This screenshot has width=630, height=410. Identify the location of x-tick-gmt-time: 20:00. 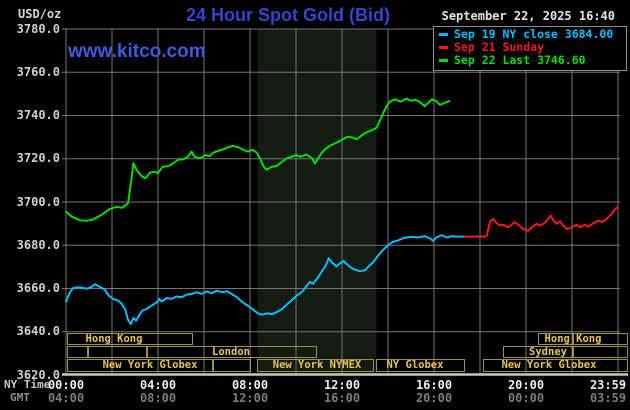
(434, 398).